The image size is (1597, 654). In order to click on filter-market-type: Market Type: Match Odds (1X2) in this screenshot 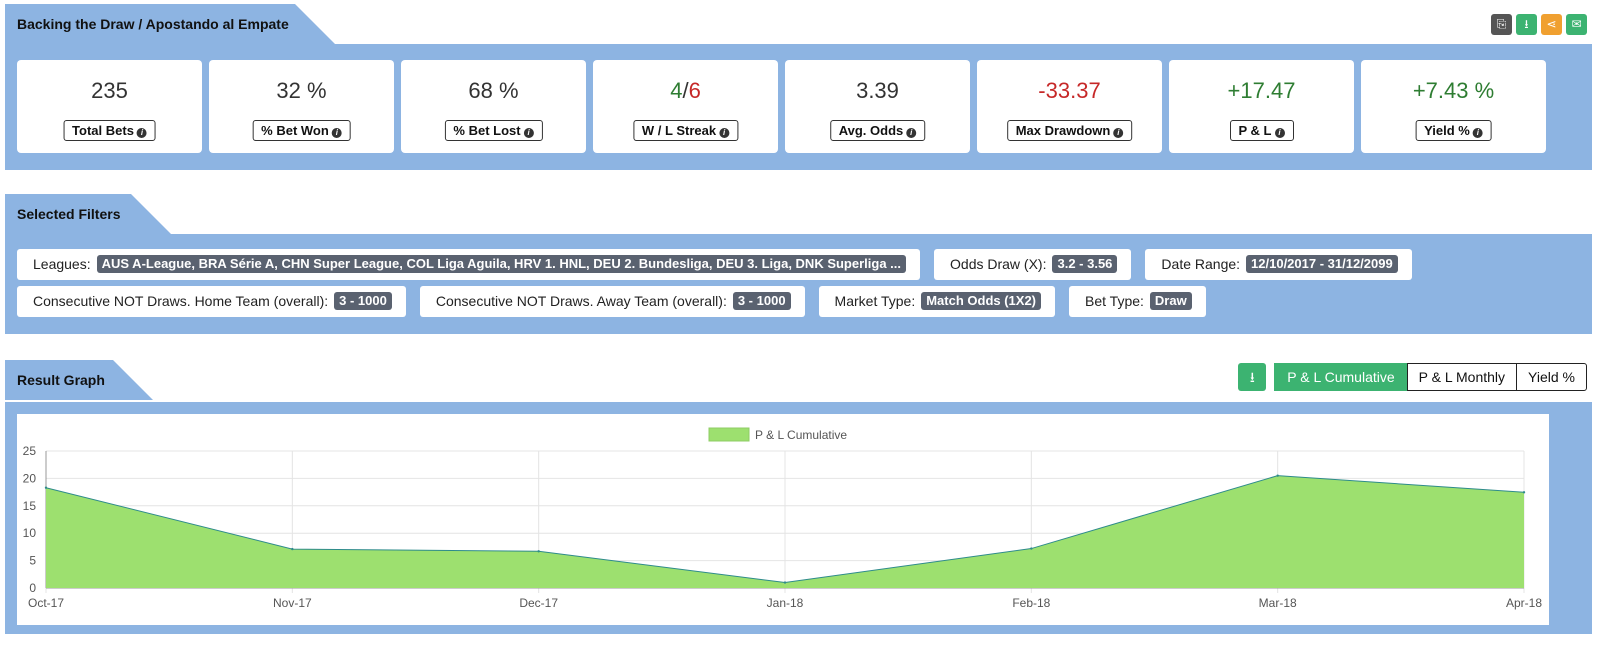, I will do `click(937, 301)`.